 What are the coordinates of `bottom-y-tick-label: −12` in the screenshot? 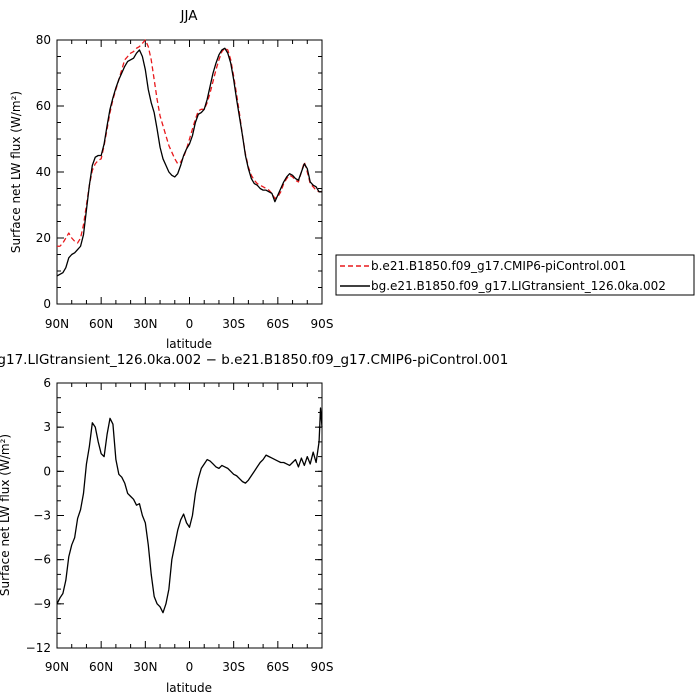 It's located at (38, 648).